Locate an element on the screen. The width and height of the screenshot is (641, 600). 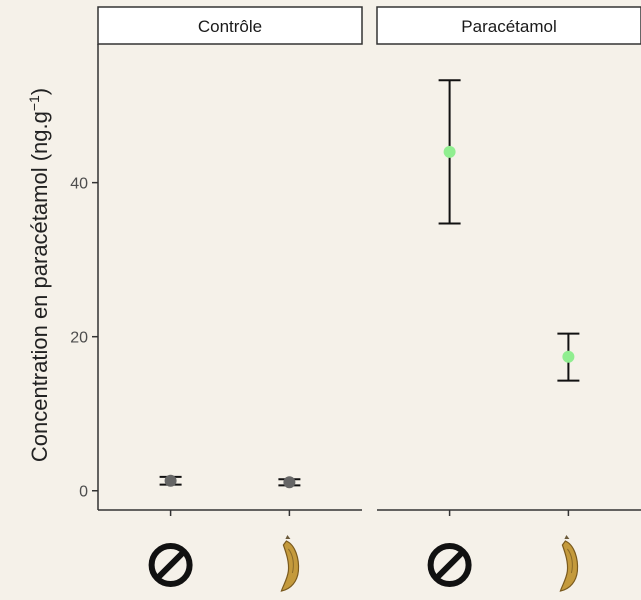
strip-box-paracetamol is located at coordinates (508, 25).